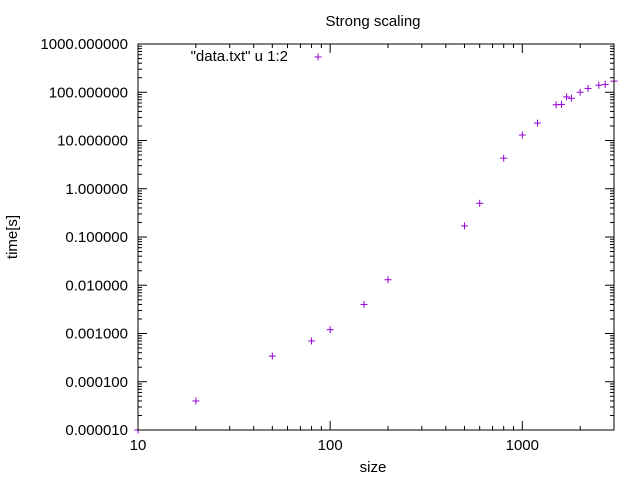 This screenshot has height=480, width=640. Describe the element at coordinates (96, 189) in the screenshot. I see `y-tick-label: 1.000000` at that location.